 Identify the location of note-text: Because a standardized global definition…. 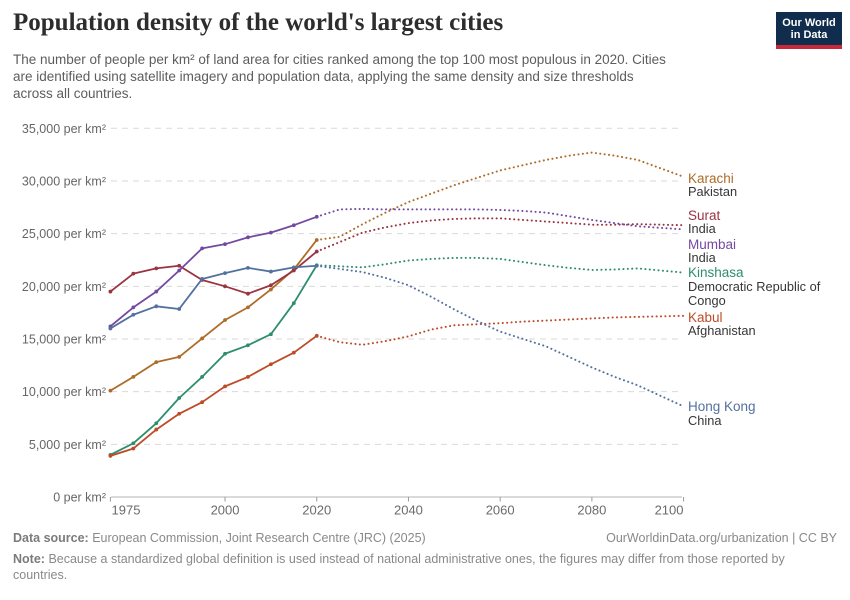
(399, 567).